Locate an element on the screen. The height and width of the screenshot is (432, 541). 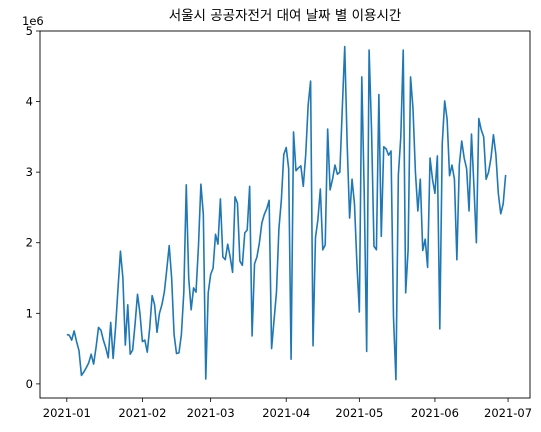
x-tick-label: 2021-02 is located at coordinates (142, 413).